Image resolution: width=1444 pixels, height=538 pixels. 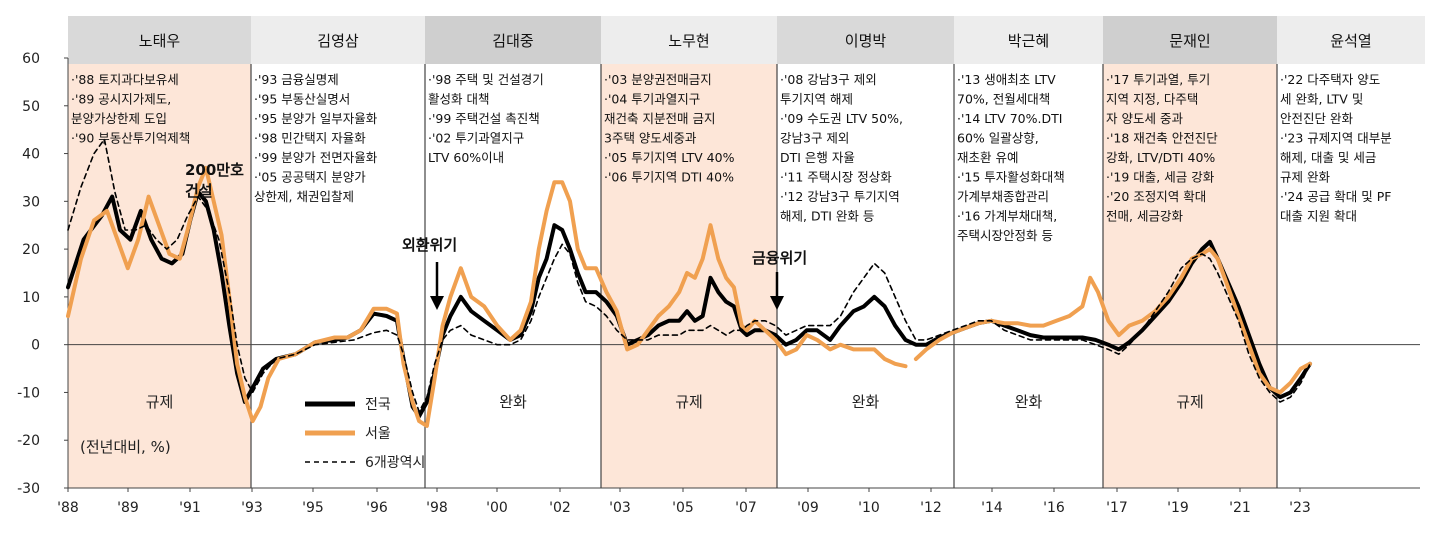 What do you see at coordinates (1240, 508) in the screenshot?
I see `x-tick-label: '21` at bounding box center [1240, 508].